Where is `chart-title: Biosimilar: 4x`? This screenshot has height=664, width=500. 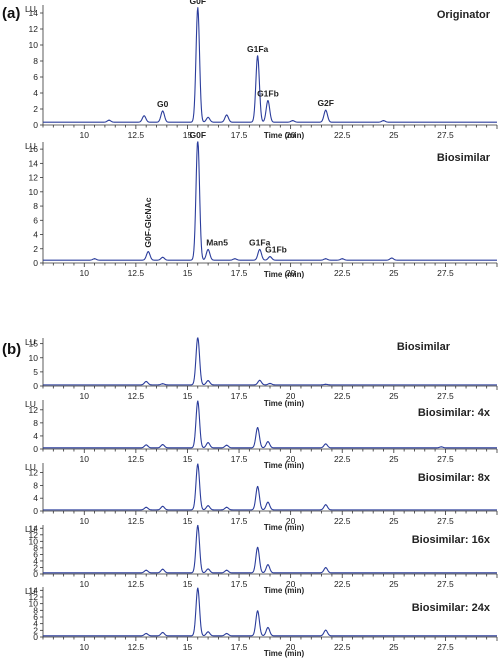 chart-title: Biosimilar: 4x is located at coordinates (454, 413).